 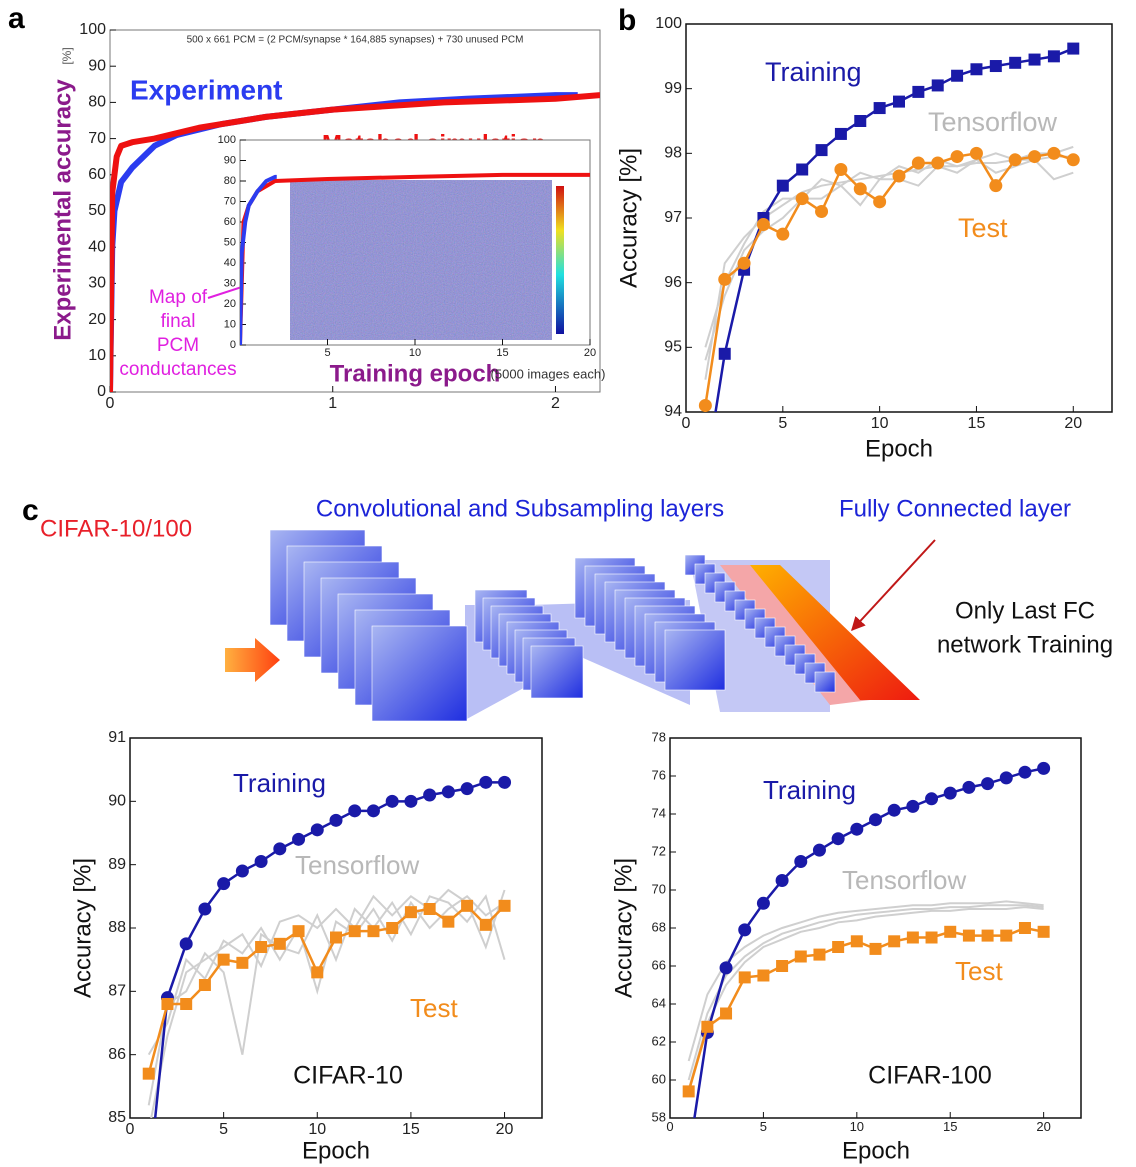 What do you see at coordinates (520, 508) in the screenshot?
I see `conv-label: Convolutional and Subsampling layers` at bounding box center [520, 508].